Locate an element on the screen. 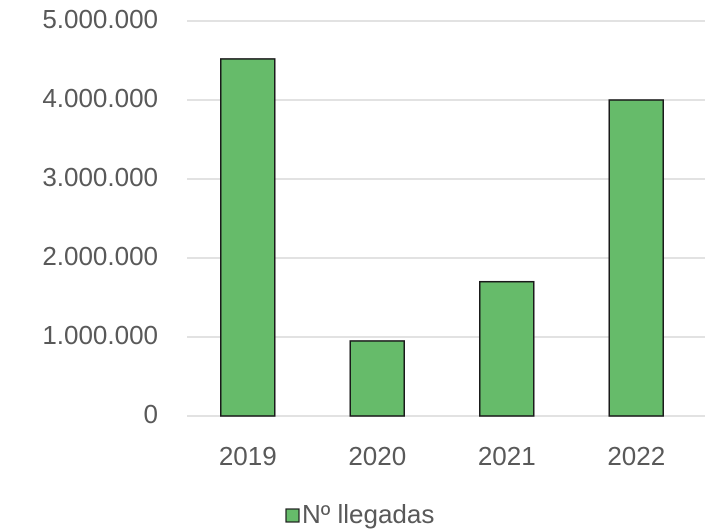 This screenshot has height=532, width=708. x-tick-label: 2022 is located at coordinates (636, 456).